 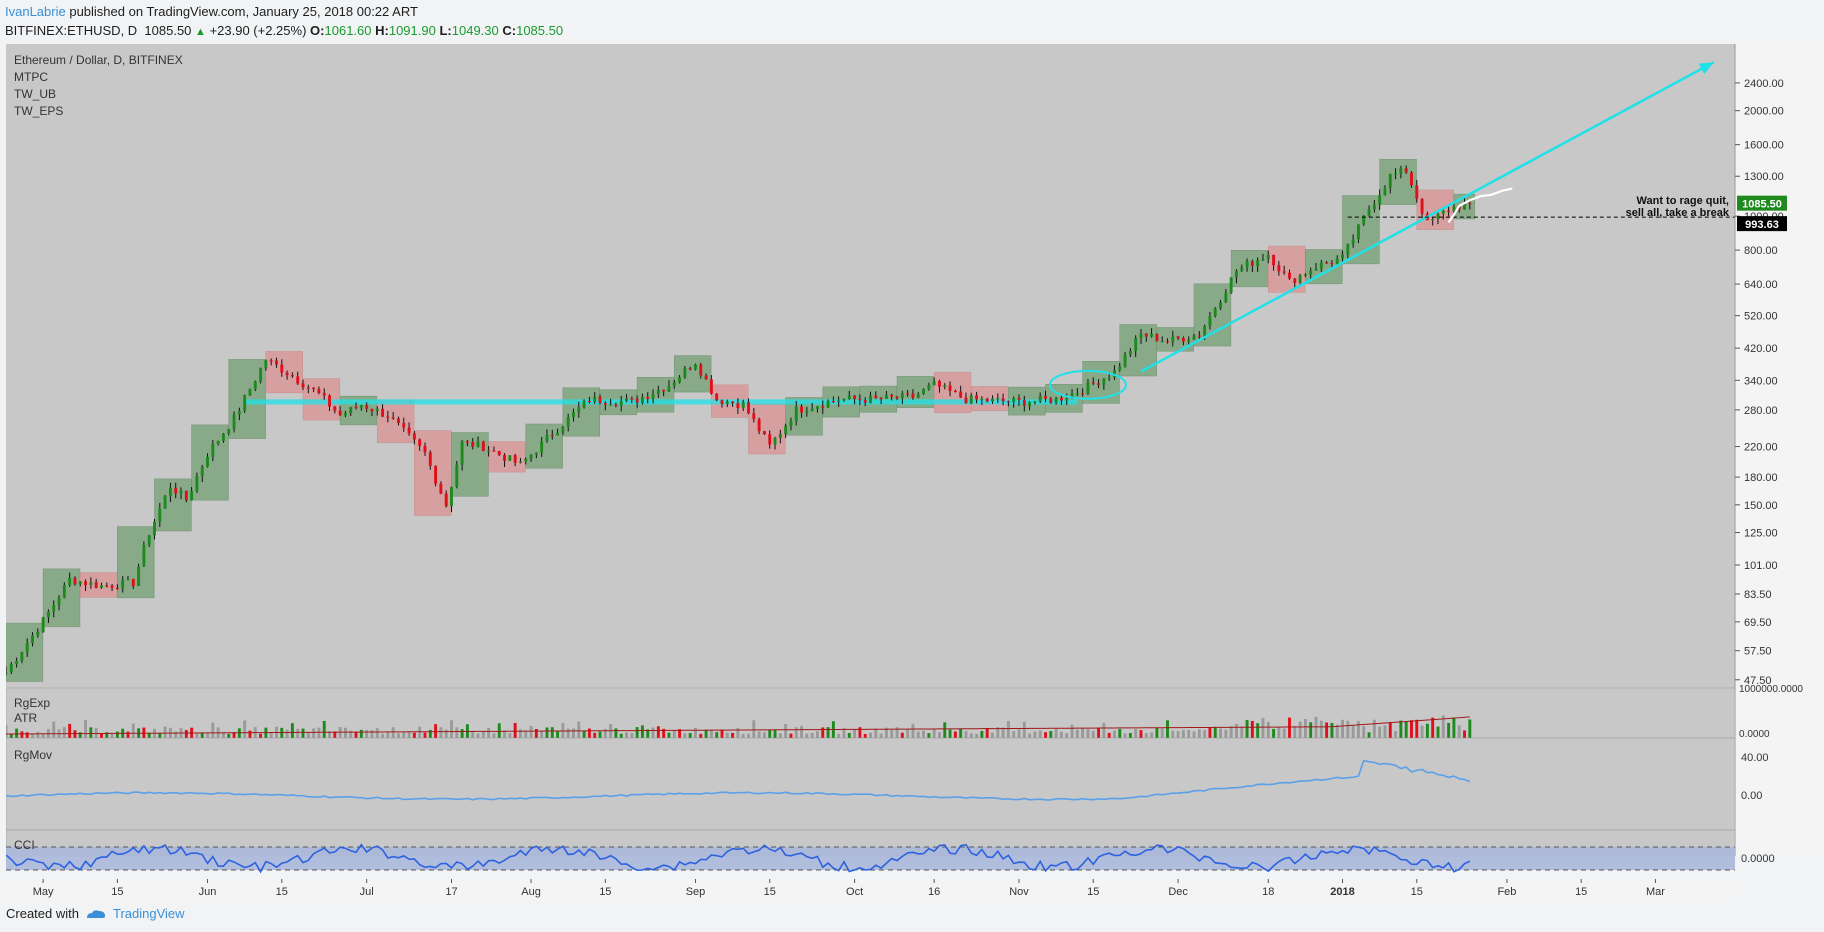 What do you see at coordinates (200, 32) in the screenshot?
I see `up-arrow-icon: ▲` at bounding box center [200, 32].